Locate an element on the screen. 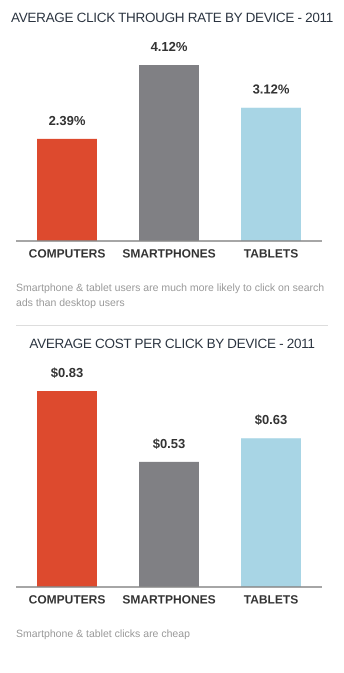  text: Smartphone & tablet clicks are cheap is located at coordinates (103, 634).